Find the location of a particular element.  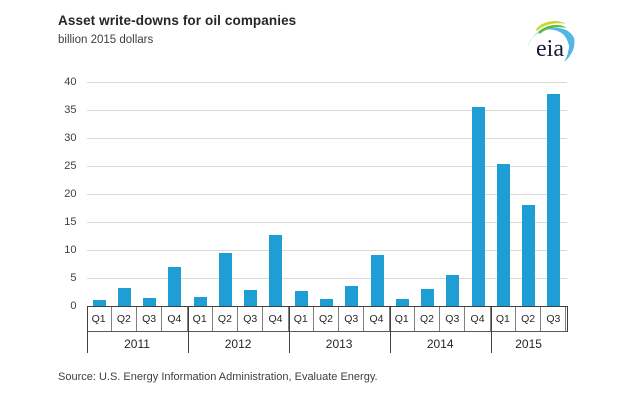

bar-2015-q3 is located at coordinates (554, 199).